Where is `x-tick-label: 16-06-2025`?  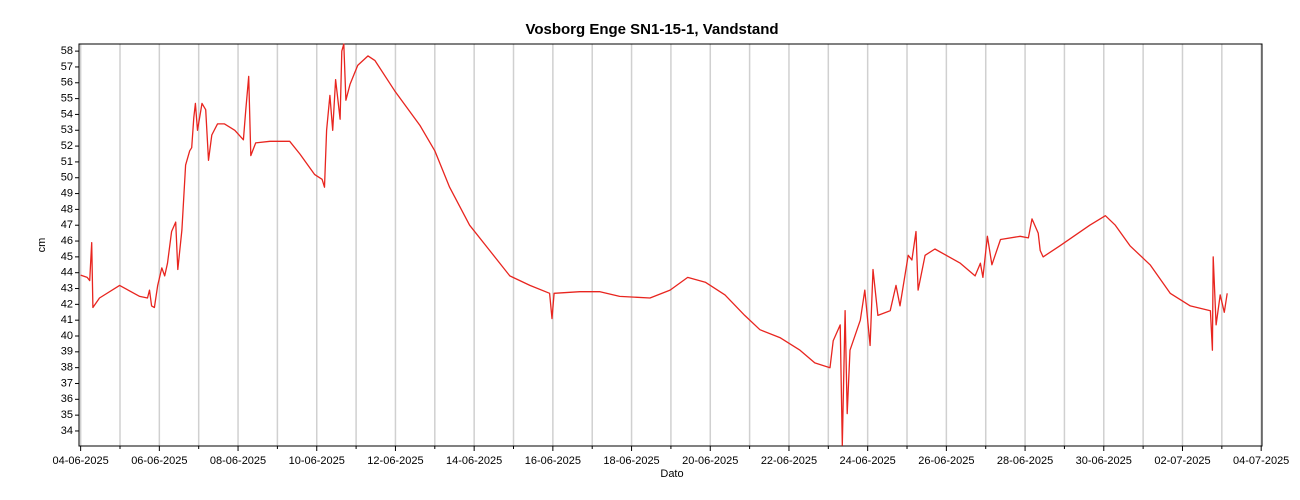
x-tick-label: 16-06-2025 is located at coordinates (553, 461).